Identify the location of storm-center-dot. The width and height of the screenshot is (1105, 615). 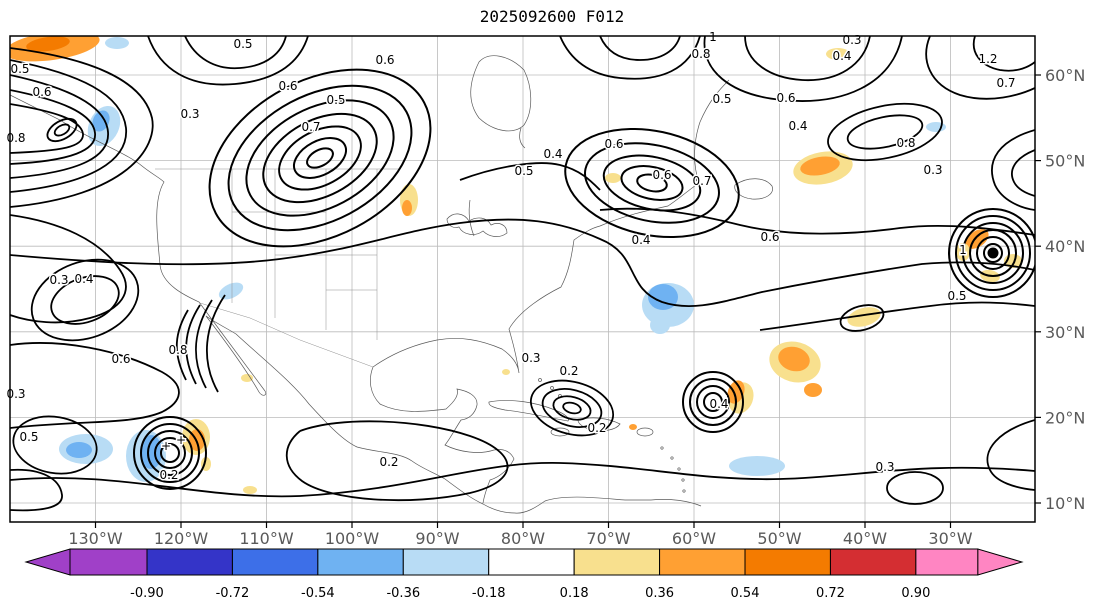
(993, 253).